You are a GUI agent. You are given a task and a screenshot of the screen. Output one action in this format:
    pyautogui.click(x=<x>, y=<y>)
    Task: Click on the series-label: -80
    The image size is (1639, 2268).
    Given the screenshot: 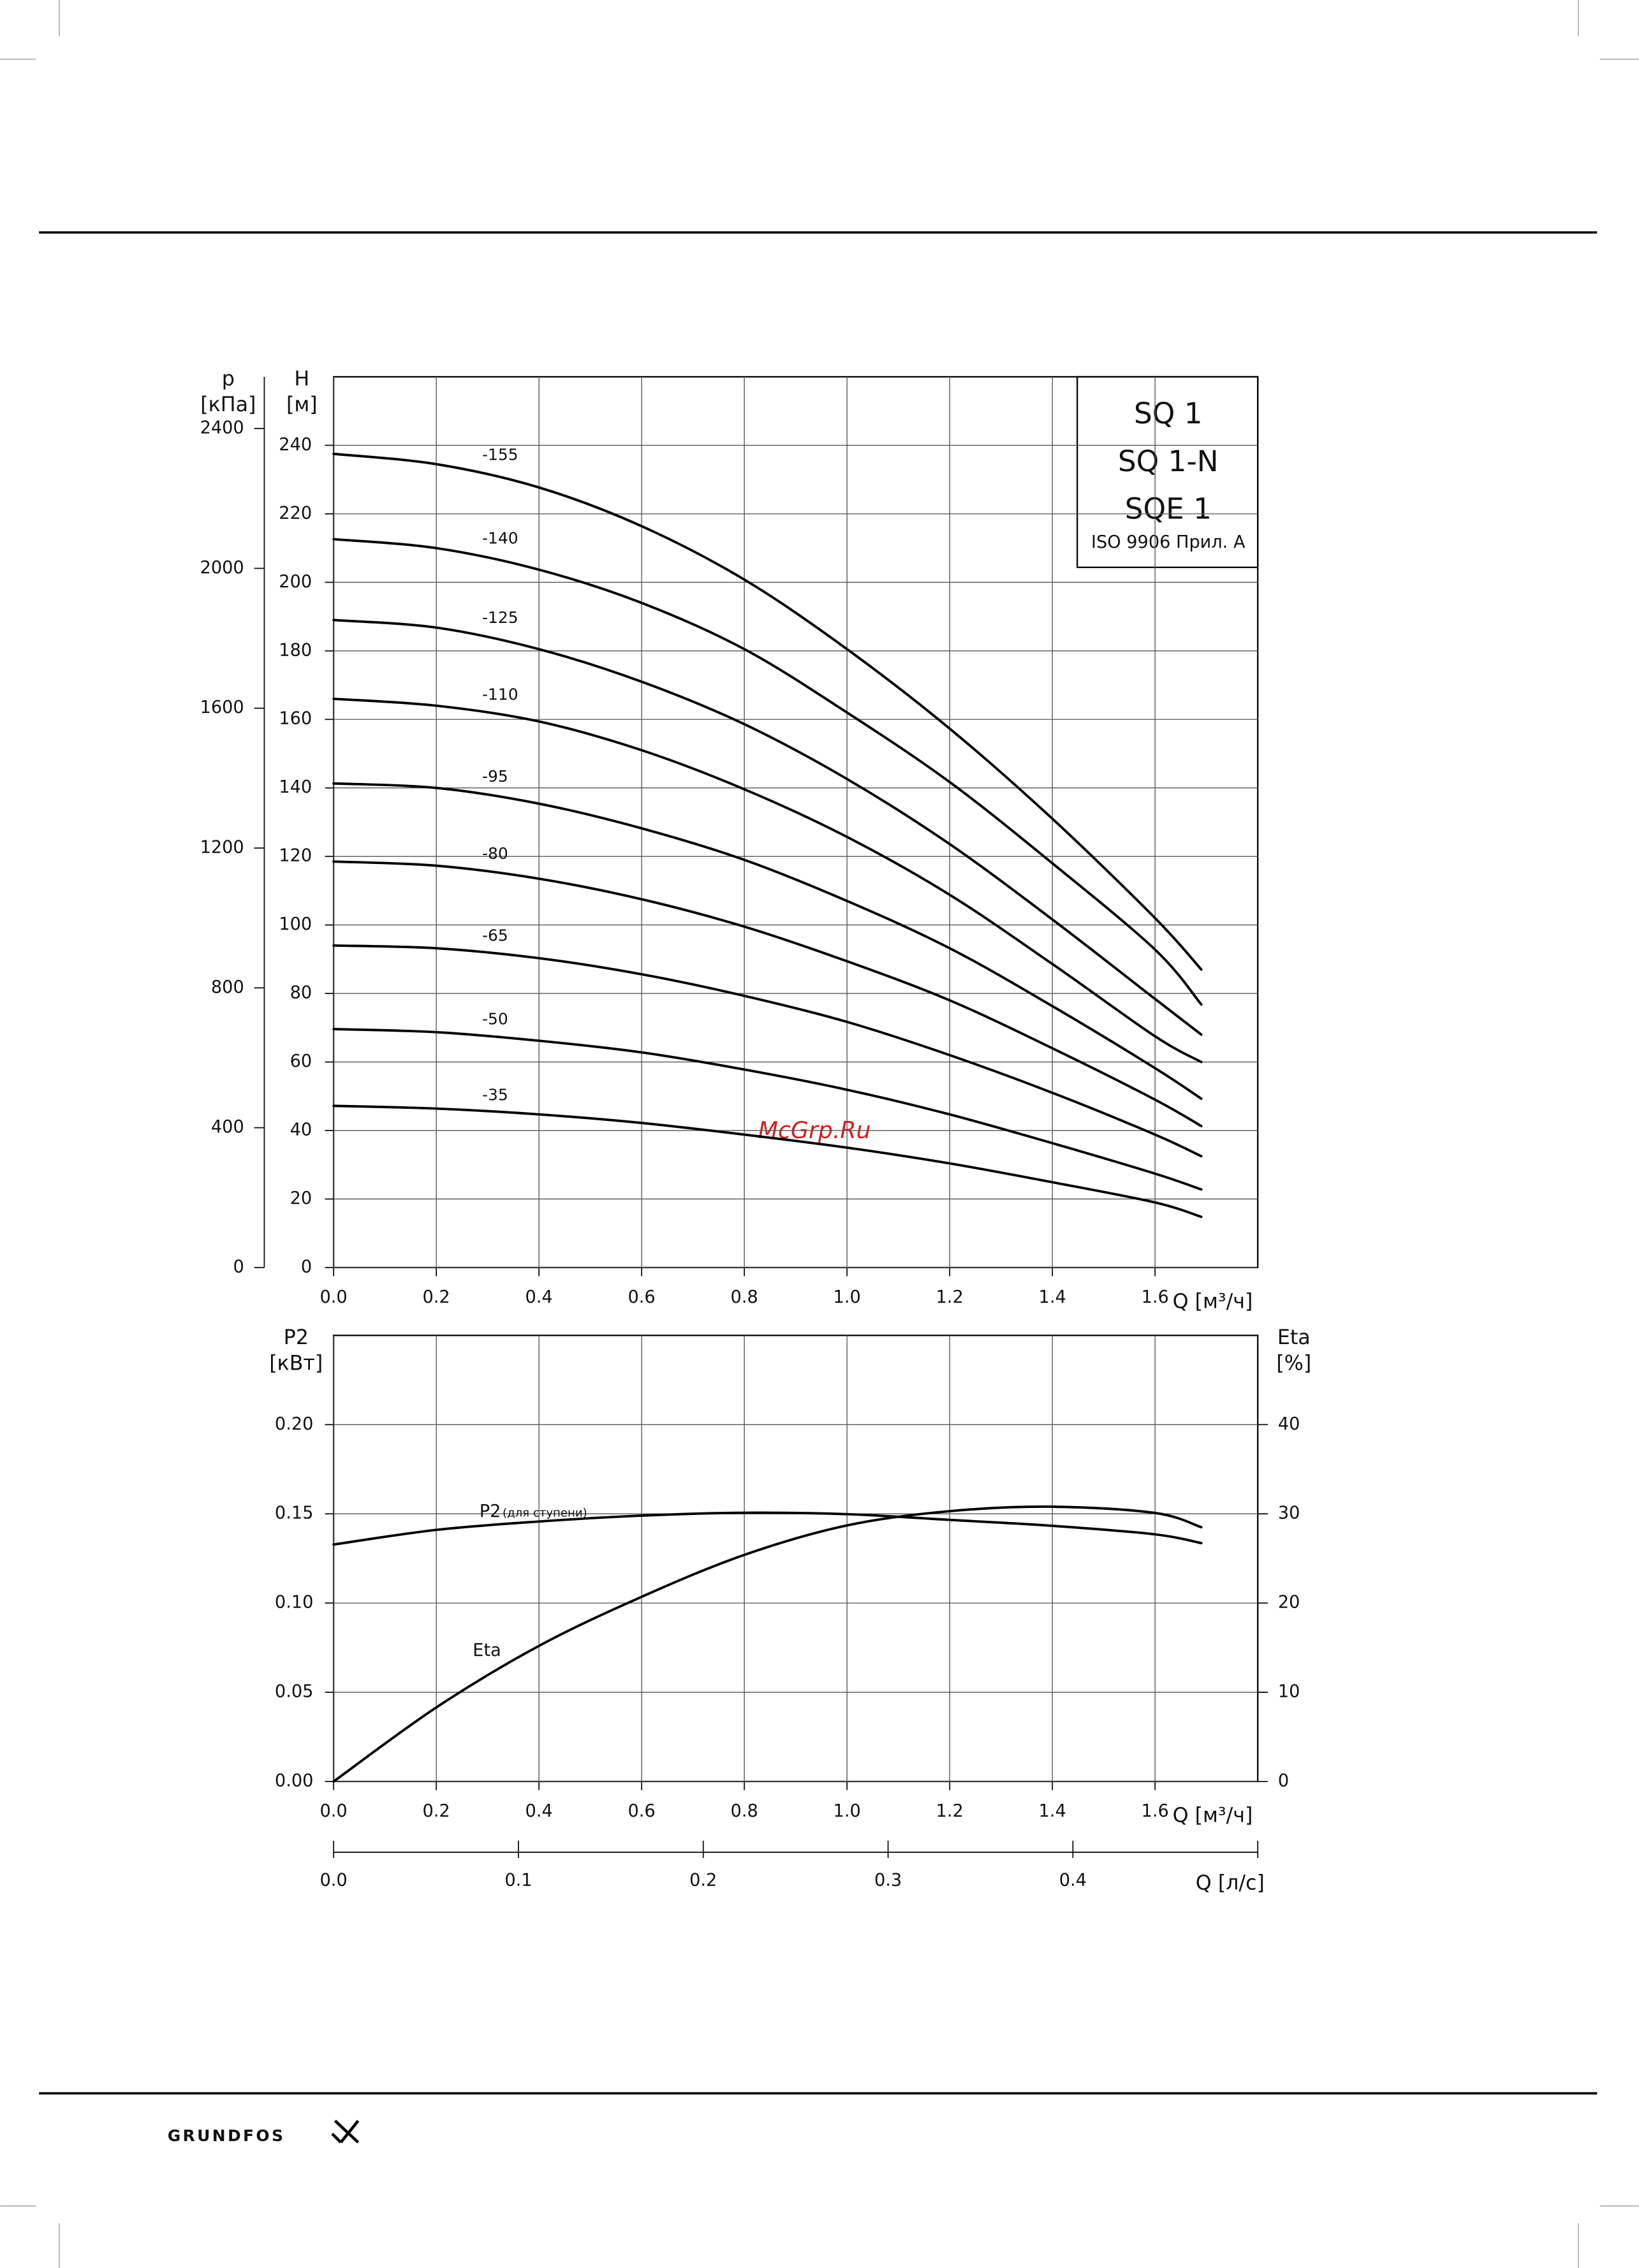 What is the action you would take?
    pyautogui.click(x=495, y=853)
    